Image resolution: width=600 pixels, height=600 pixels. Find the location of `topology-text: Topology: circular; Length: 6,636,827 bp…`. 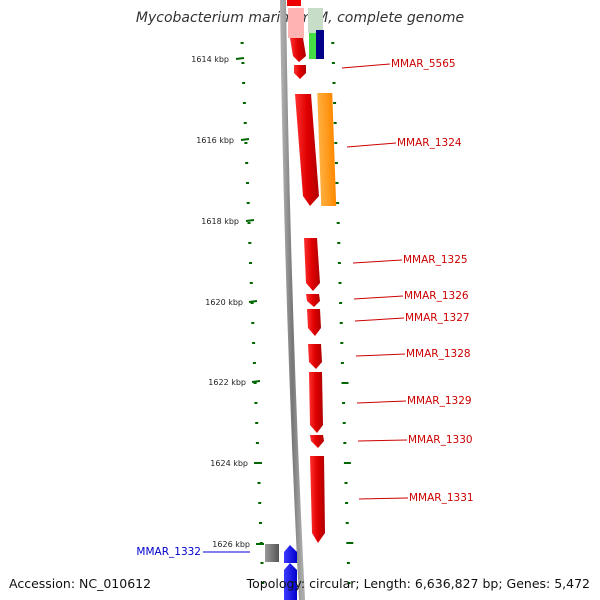

topology-text: Topology: circular; Length: 6,636,827 bp… is located at coordinates (418, 583).